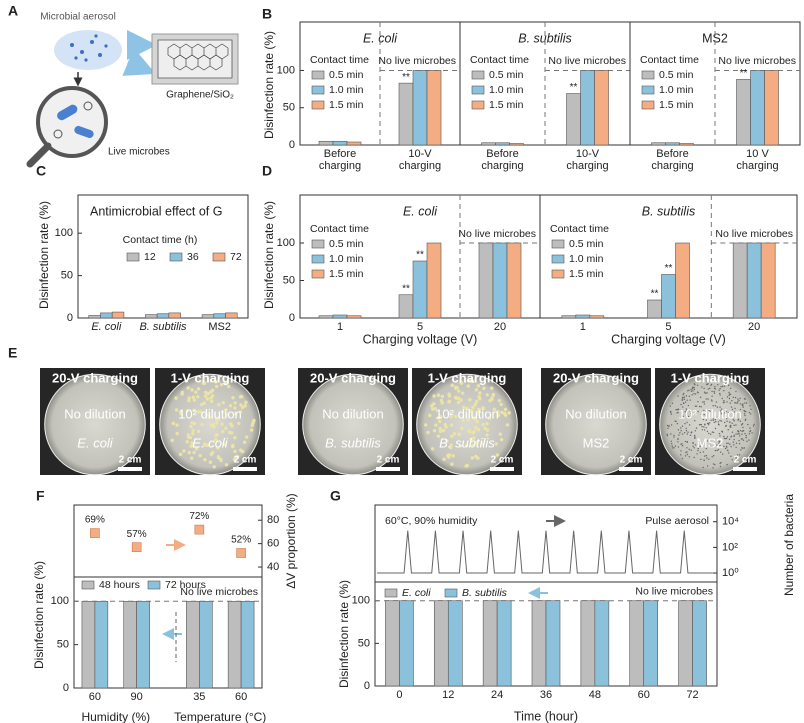 The height and width of the screenshot is (723, 804). I want to click on value-label: 72%, so click(199, 516).